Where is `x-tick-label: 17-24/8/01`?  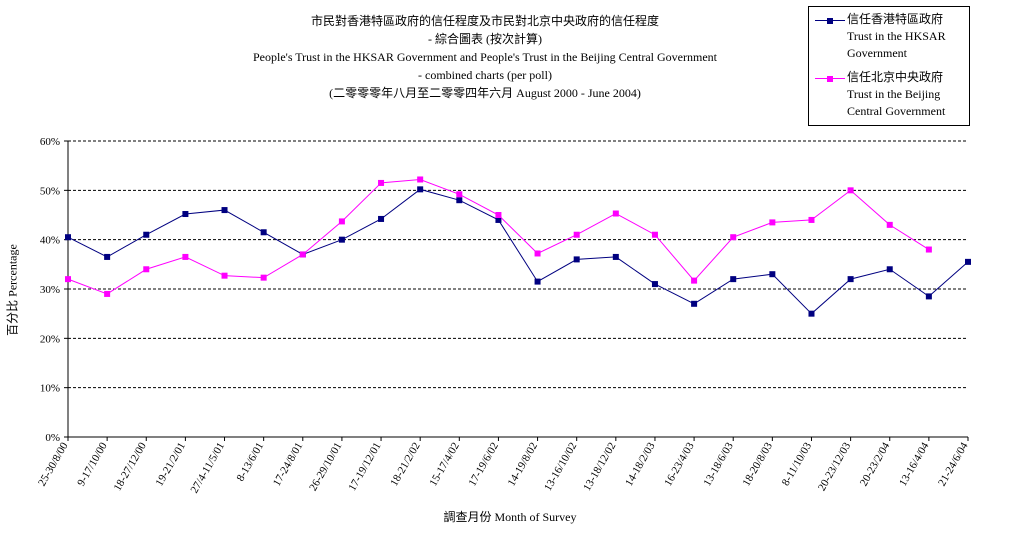 x-tick-label: 17-24/8/01 is located at coordinates (288, 465).